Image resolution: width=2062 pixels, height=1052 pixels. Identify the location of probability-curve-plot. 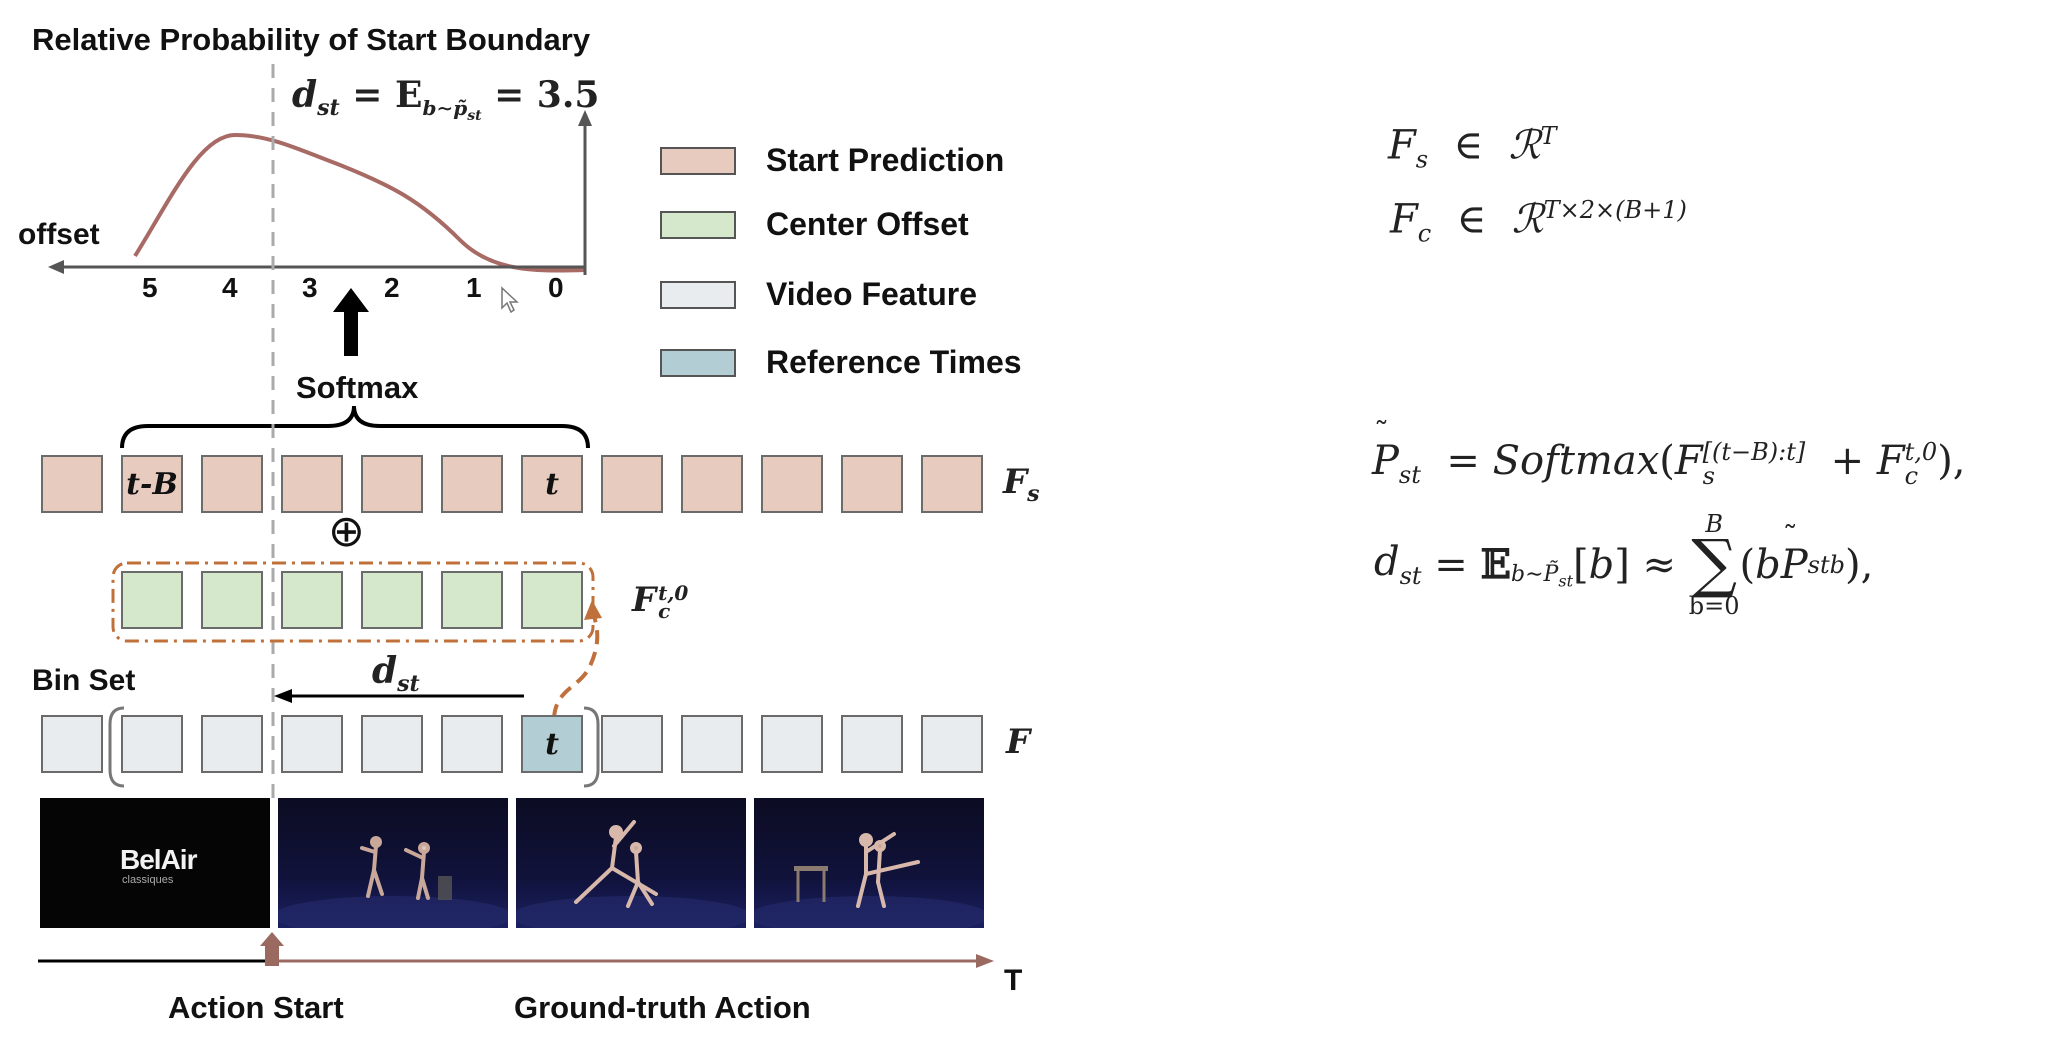
(320, 192).